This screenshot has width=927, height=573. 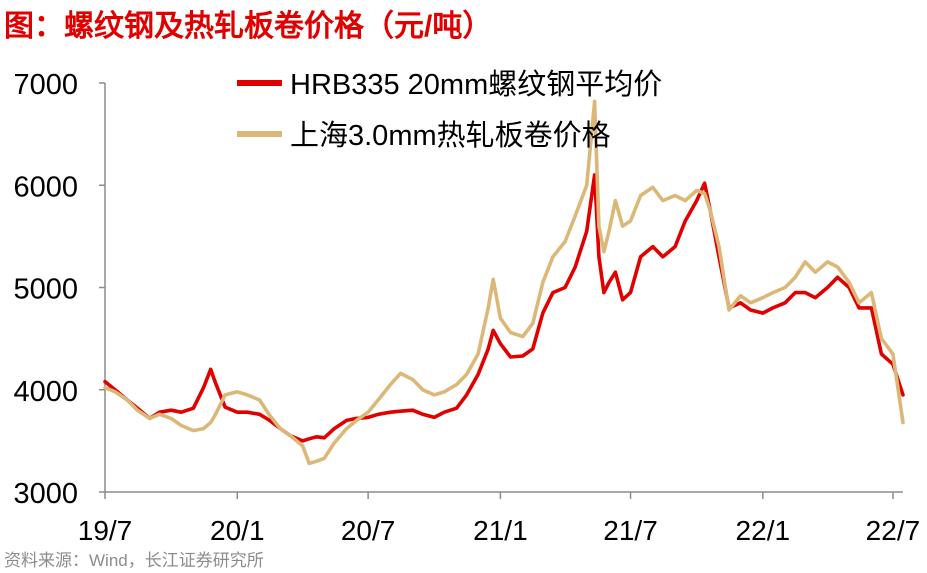 What do you see at coordinates (45, 187) in the screenshot?
I see `y-tick-label: 6000` at bounding box center [45, 187].